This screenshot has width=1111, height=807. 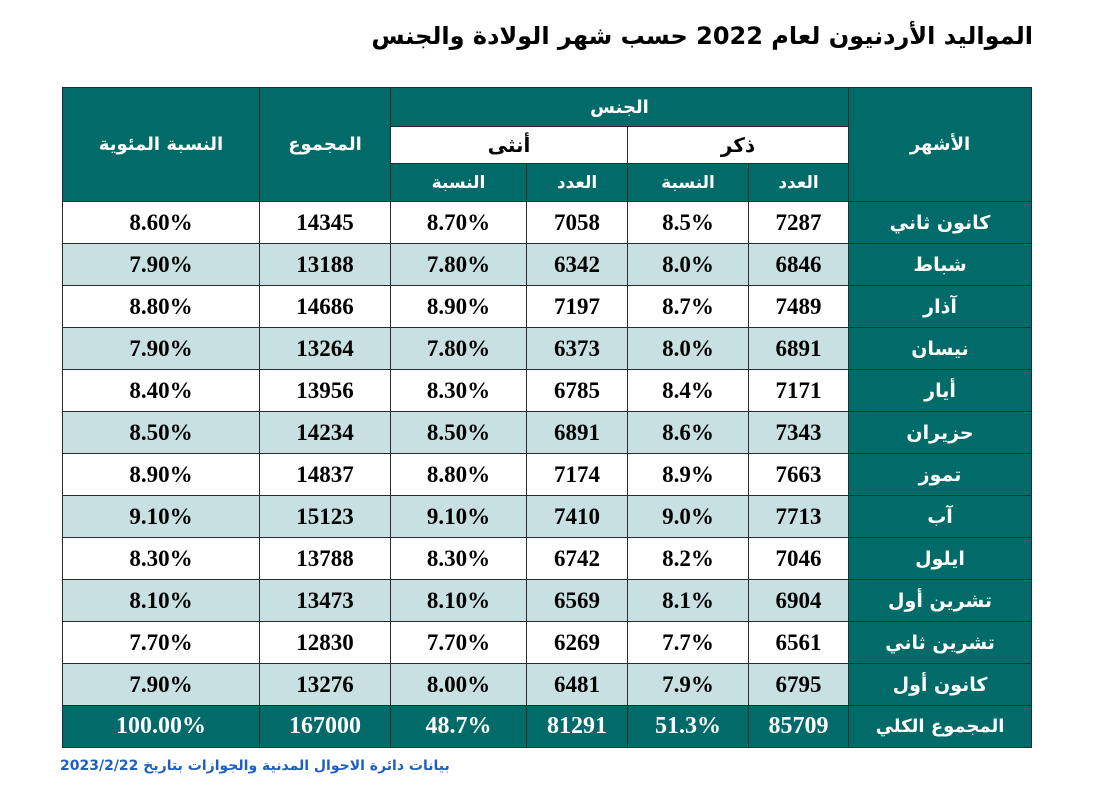 What do you see at coordinates (940, 432) in the screenshot?
I see `month-cell: حزيران` at bounding box center [940, 432].